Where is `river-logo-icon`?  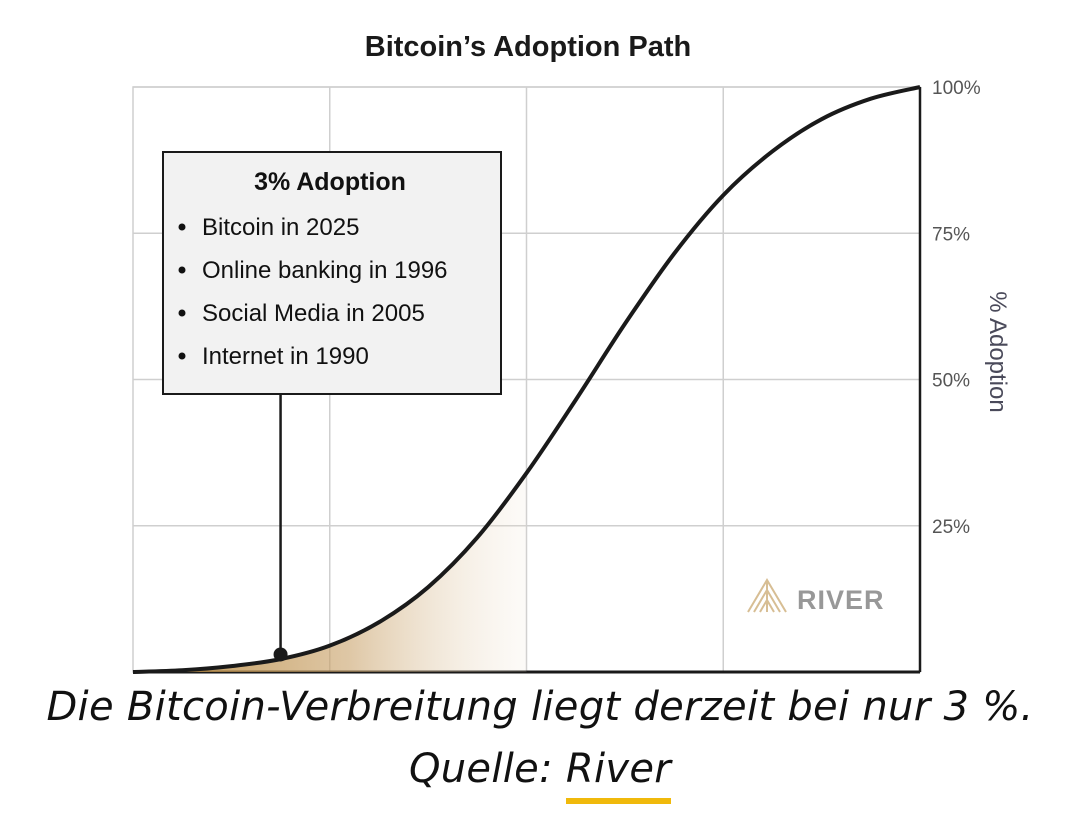 river-logo-icon is located at coordinates (767, 595).